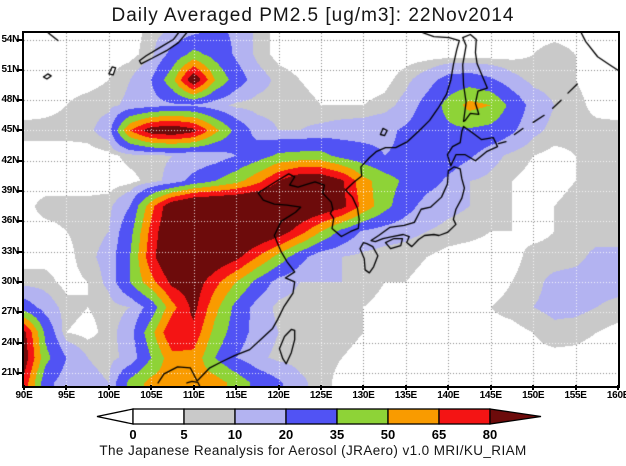 This screenshot has height=466, width=626. What do you see at coordinates (10, 312) in the screenshot?
I see `lat-tick-label: 27N` at bounding box center [10, 312].